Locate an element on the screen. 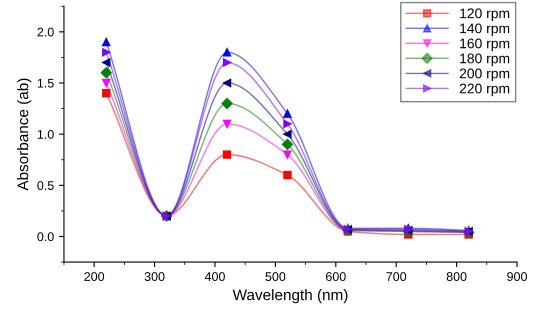 The height and width of the screenshot is (312, 533). legend-label: 200 rpm is located at coordinates (485, 75).